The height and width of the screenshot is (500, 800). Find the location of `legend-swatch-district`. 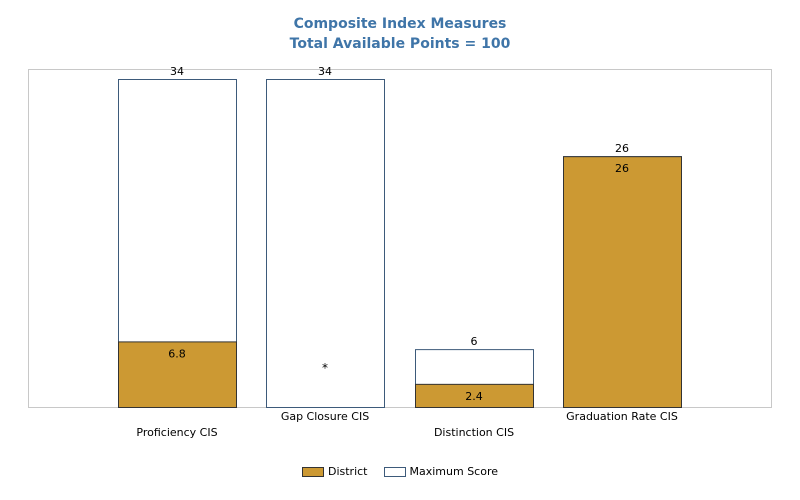

legend-swatch-district is located at coordinates (312, 471).